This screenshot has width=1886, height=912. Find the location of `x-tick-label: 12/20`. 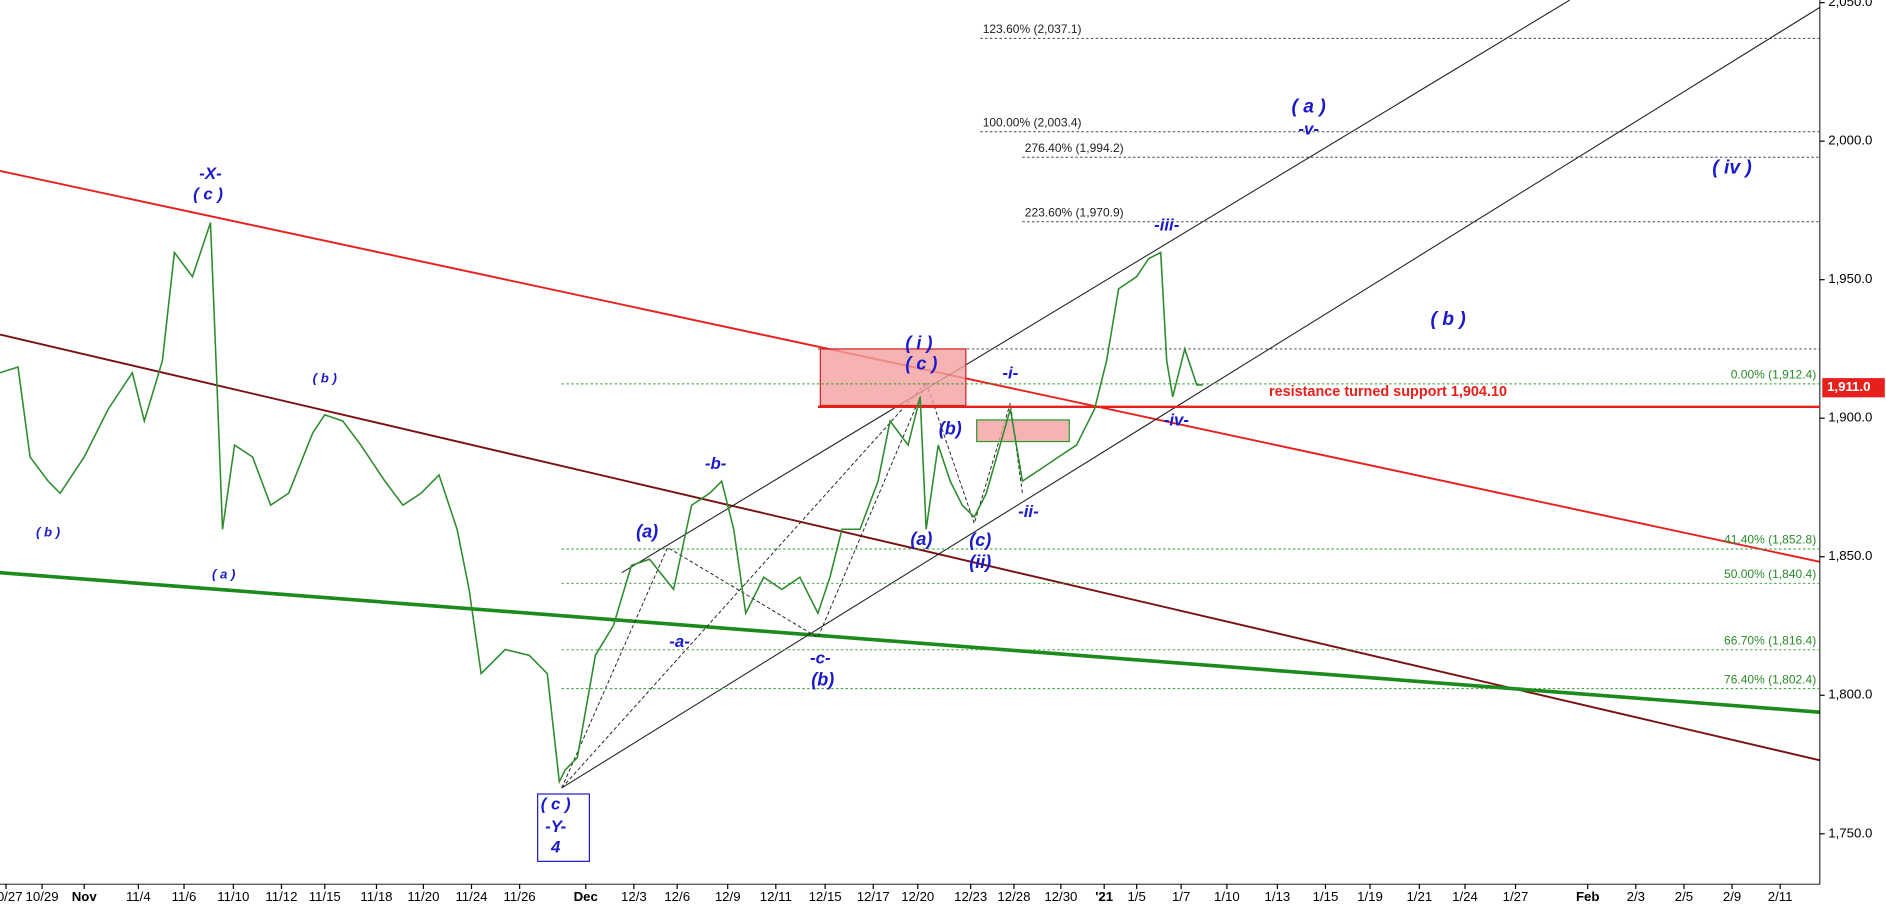

x-tick-label: 12/20 is located at coordinates (917, 896).